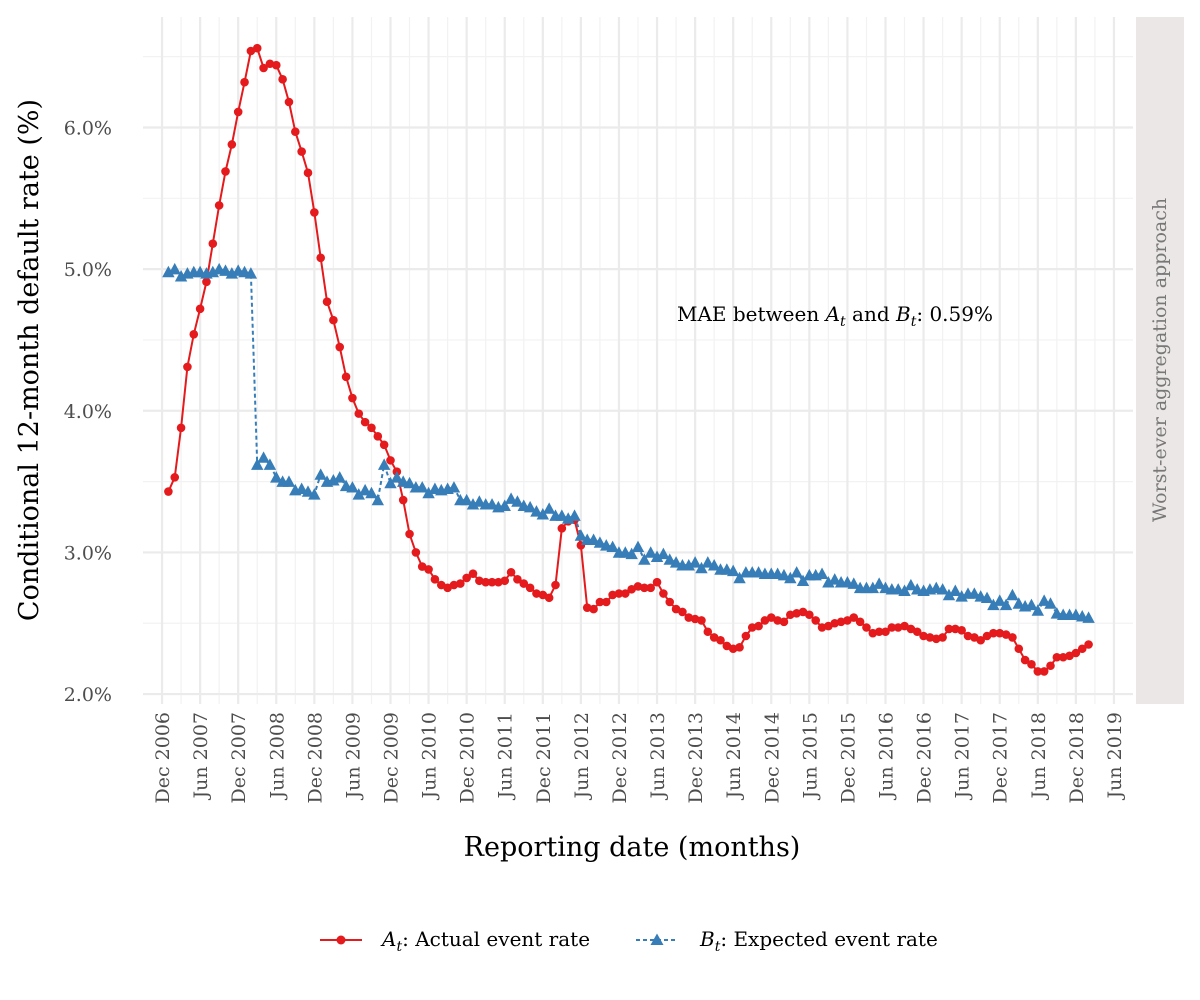 The width and height of the screenshot is (1200, 1000). I want to click on legend-label-actual: At: Actual event rate, so click(485, 941).